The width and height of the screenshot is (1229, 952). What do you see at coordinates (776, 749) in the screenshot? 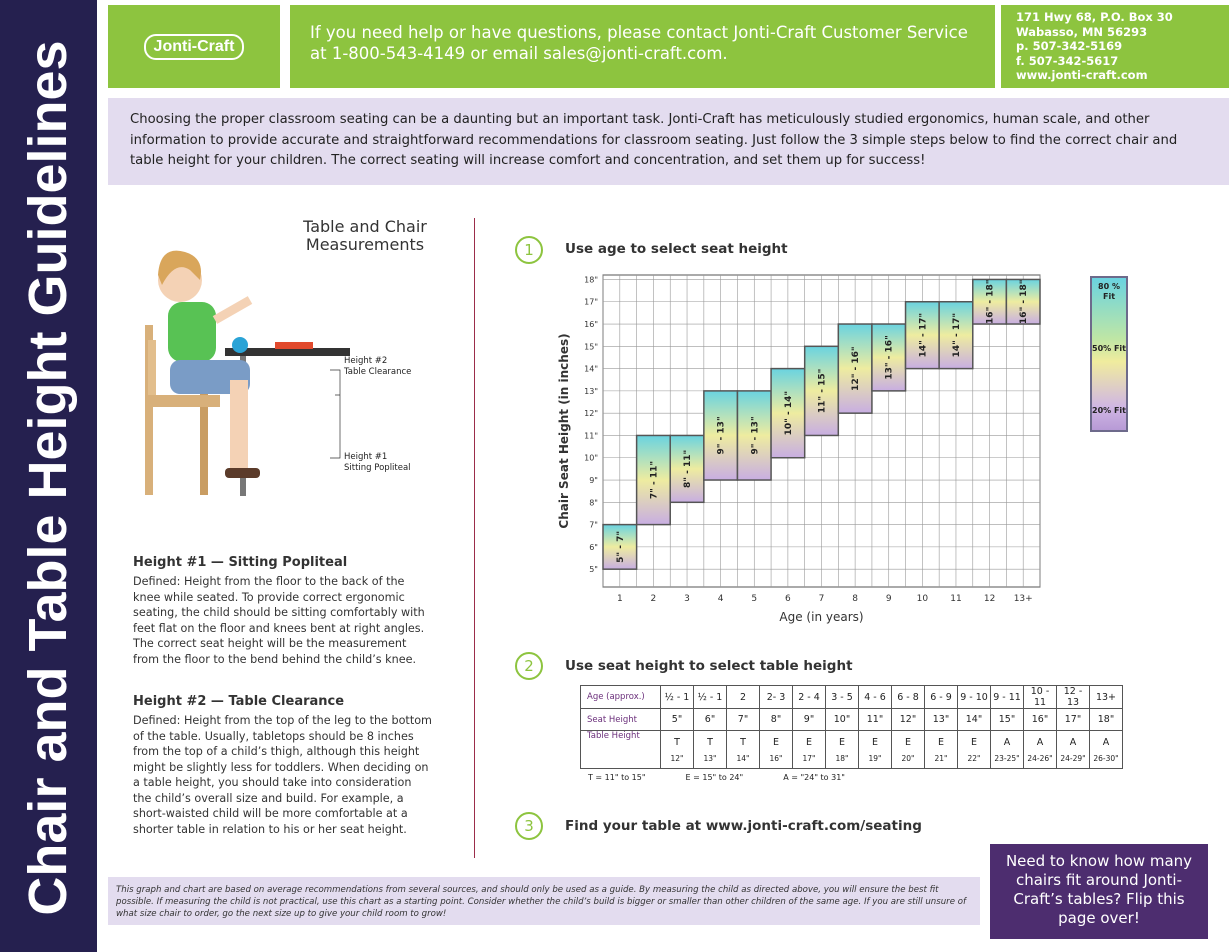
I see `table-height-cell: E 16"` at bounding box center [776, 749].